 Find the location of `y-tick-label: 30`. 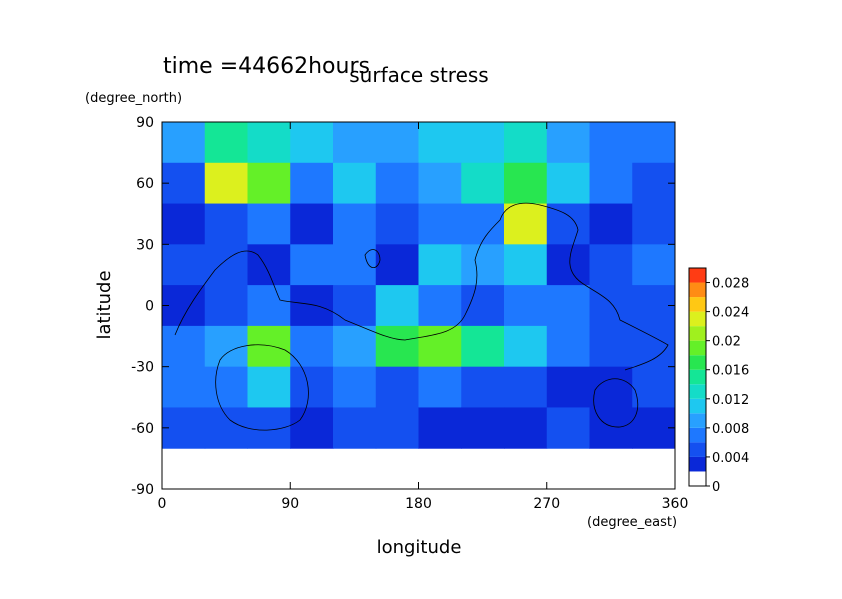

y-tick-label: 30 is located at coordinates (145, 245).